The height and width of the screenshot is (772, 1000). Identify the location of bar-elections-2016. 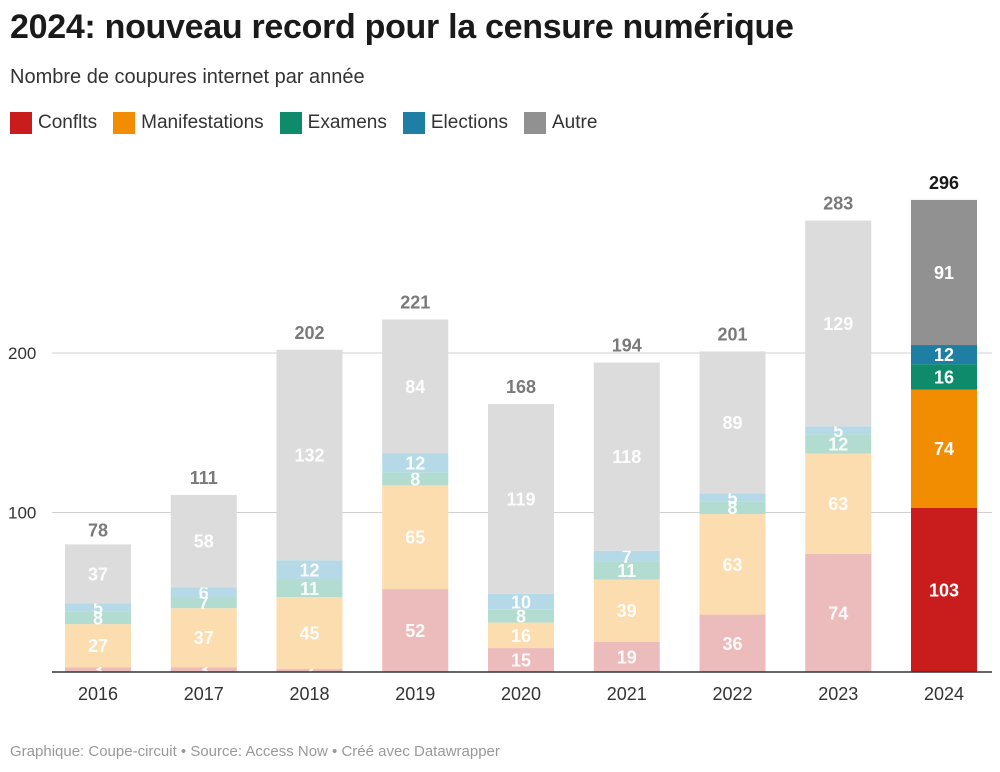
(98, 607).